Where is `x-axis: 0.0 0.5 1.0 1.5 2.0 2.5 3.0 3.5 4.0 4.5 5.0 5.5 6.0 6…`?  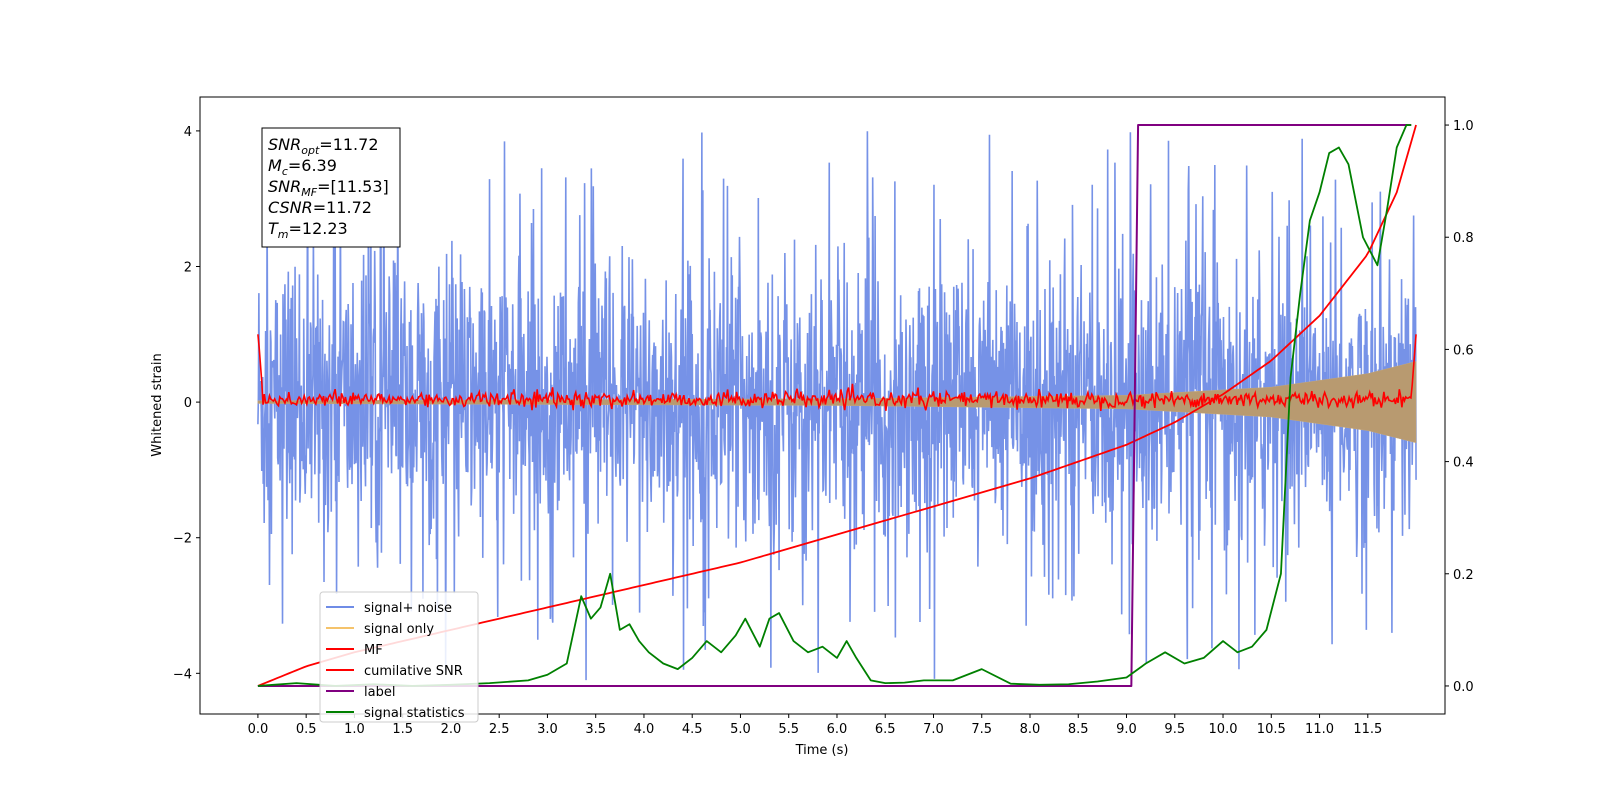 x-axis: 0.0 0.5 1.0 1.5 2.0 2.5 3.0 3.5 4.0 4.5 5.0 5.5 6.0 6… is located at coordinates (815, 725).